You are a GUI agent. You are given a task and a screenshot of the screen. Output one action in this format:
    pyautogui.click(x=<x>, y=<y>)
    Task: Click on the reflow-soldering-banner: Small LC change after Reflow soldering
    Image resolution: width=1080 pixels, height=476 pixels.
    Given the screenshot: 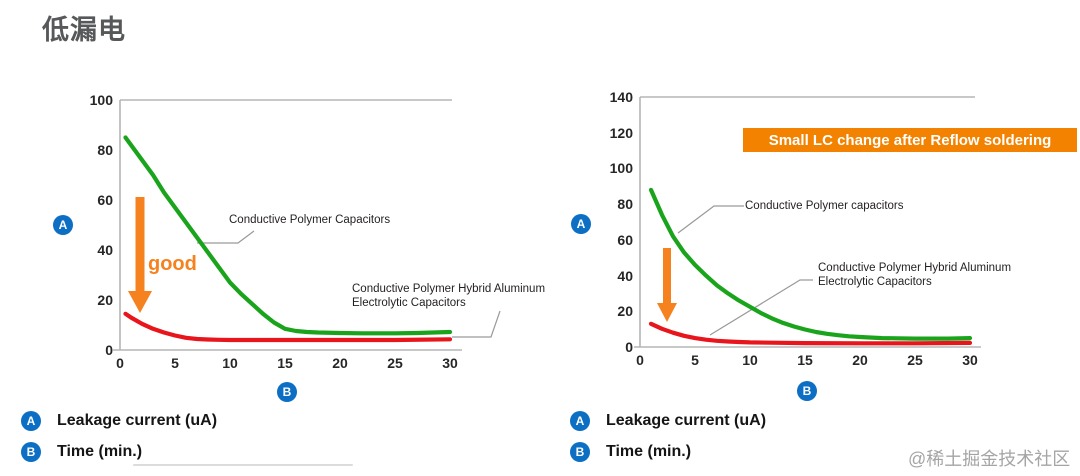 What is the action you would take?
    pyautogui.click(x=910, y=140)
    